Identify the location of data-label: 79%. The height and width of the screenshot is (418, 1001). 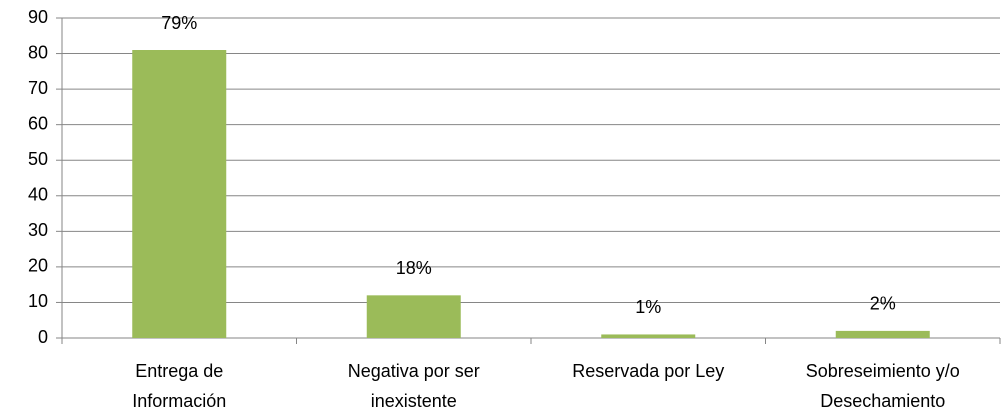
(179, 23).